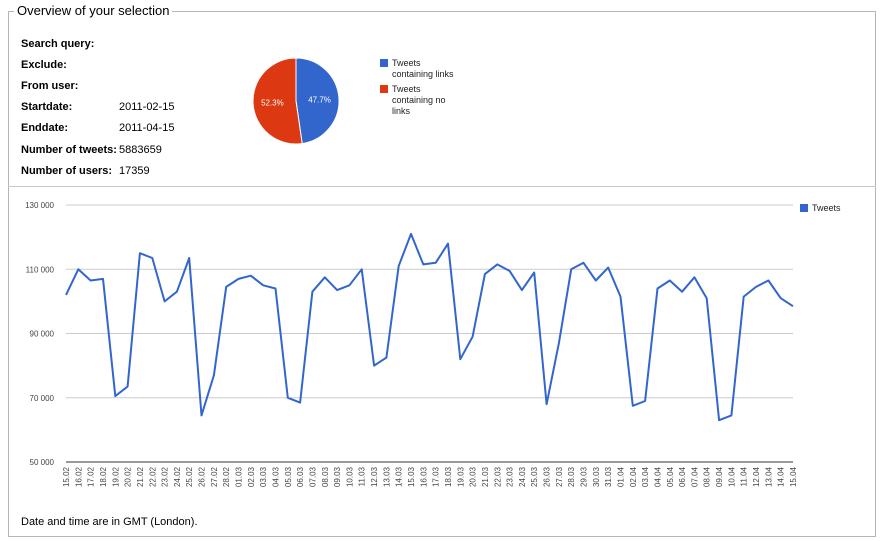  What do you see at coordinates (263, 476) in the screenshot?
I see `x-tick-label: 03.03` at bounding box center [263, 476].